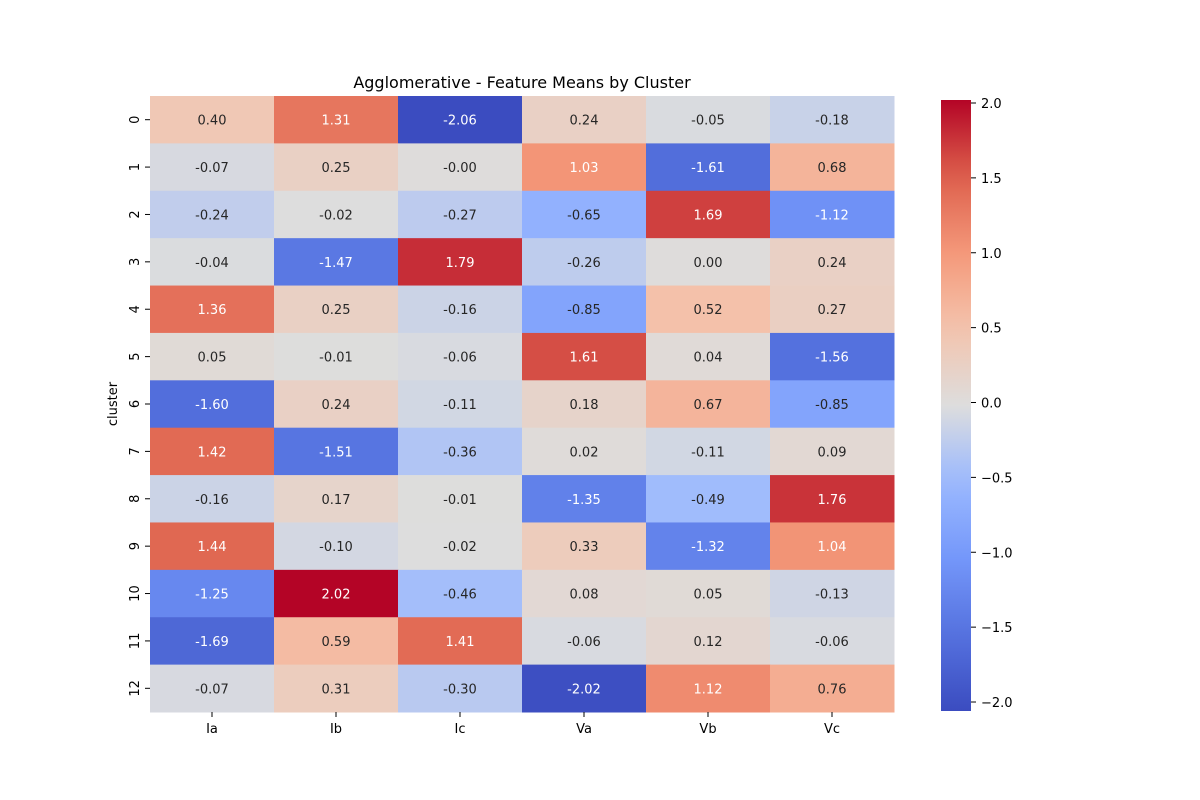 This screenshot has height=800, width=1200. I want to click on y-tick-label: 11, so click(135, 641).